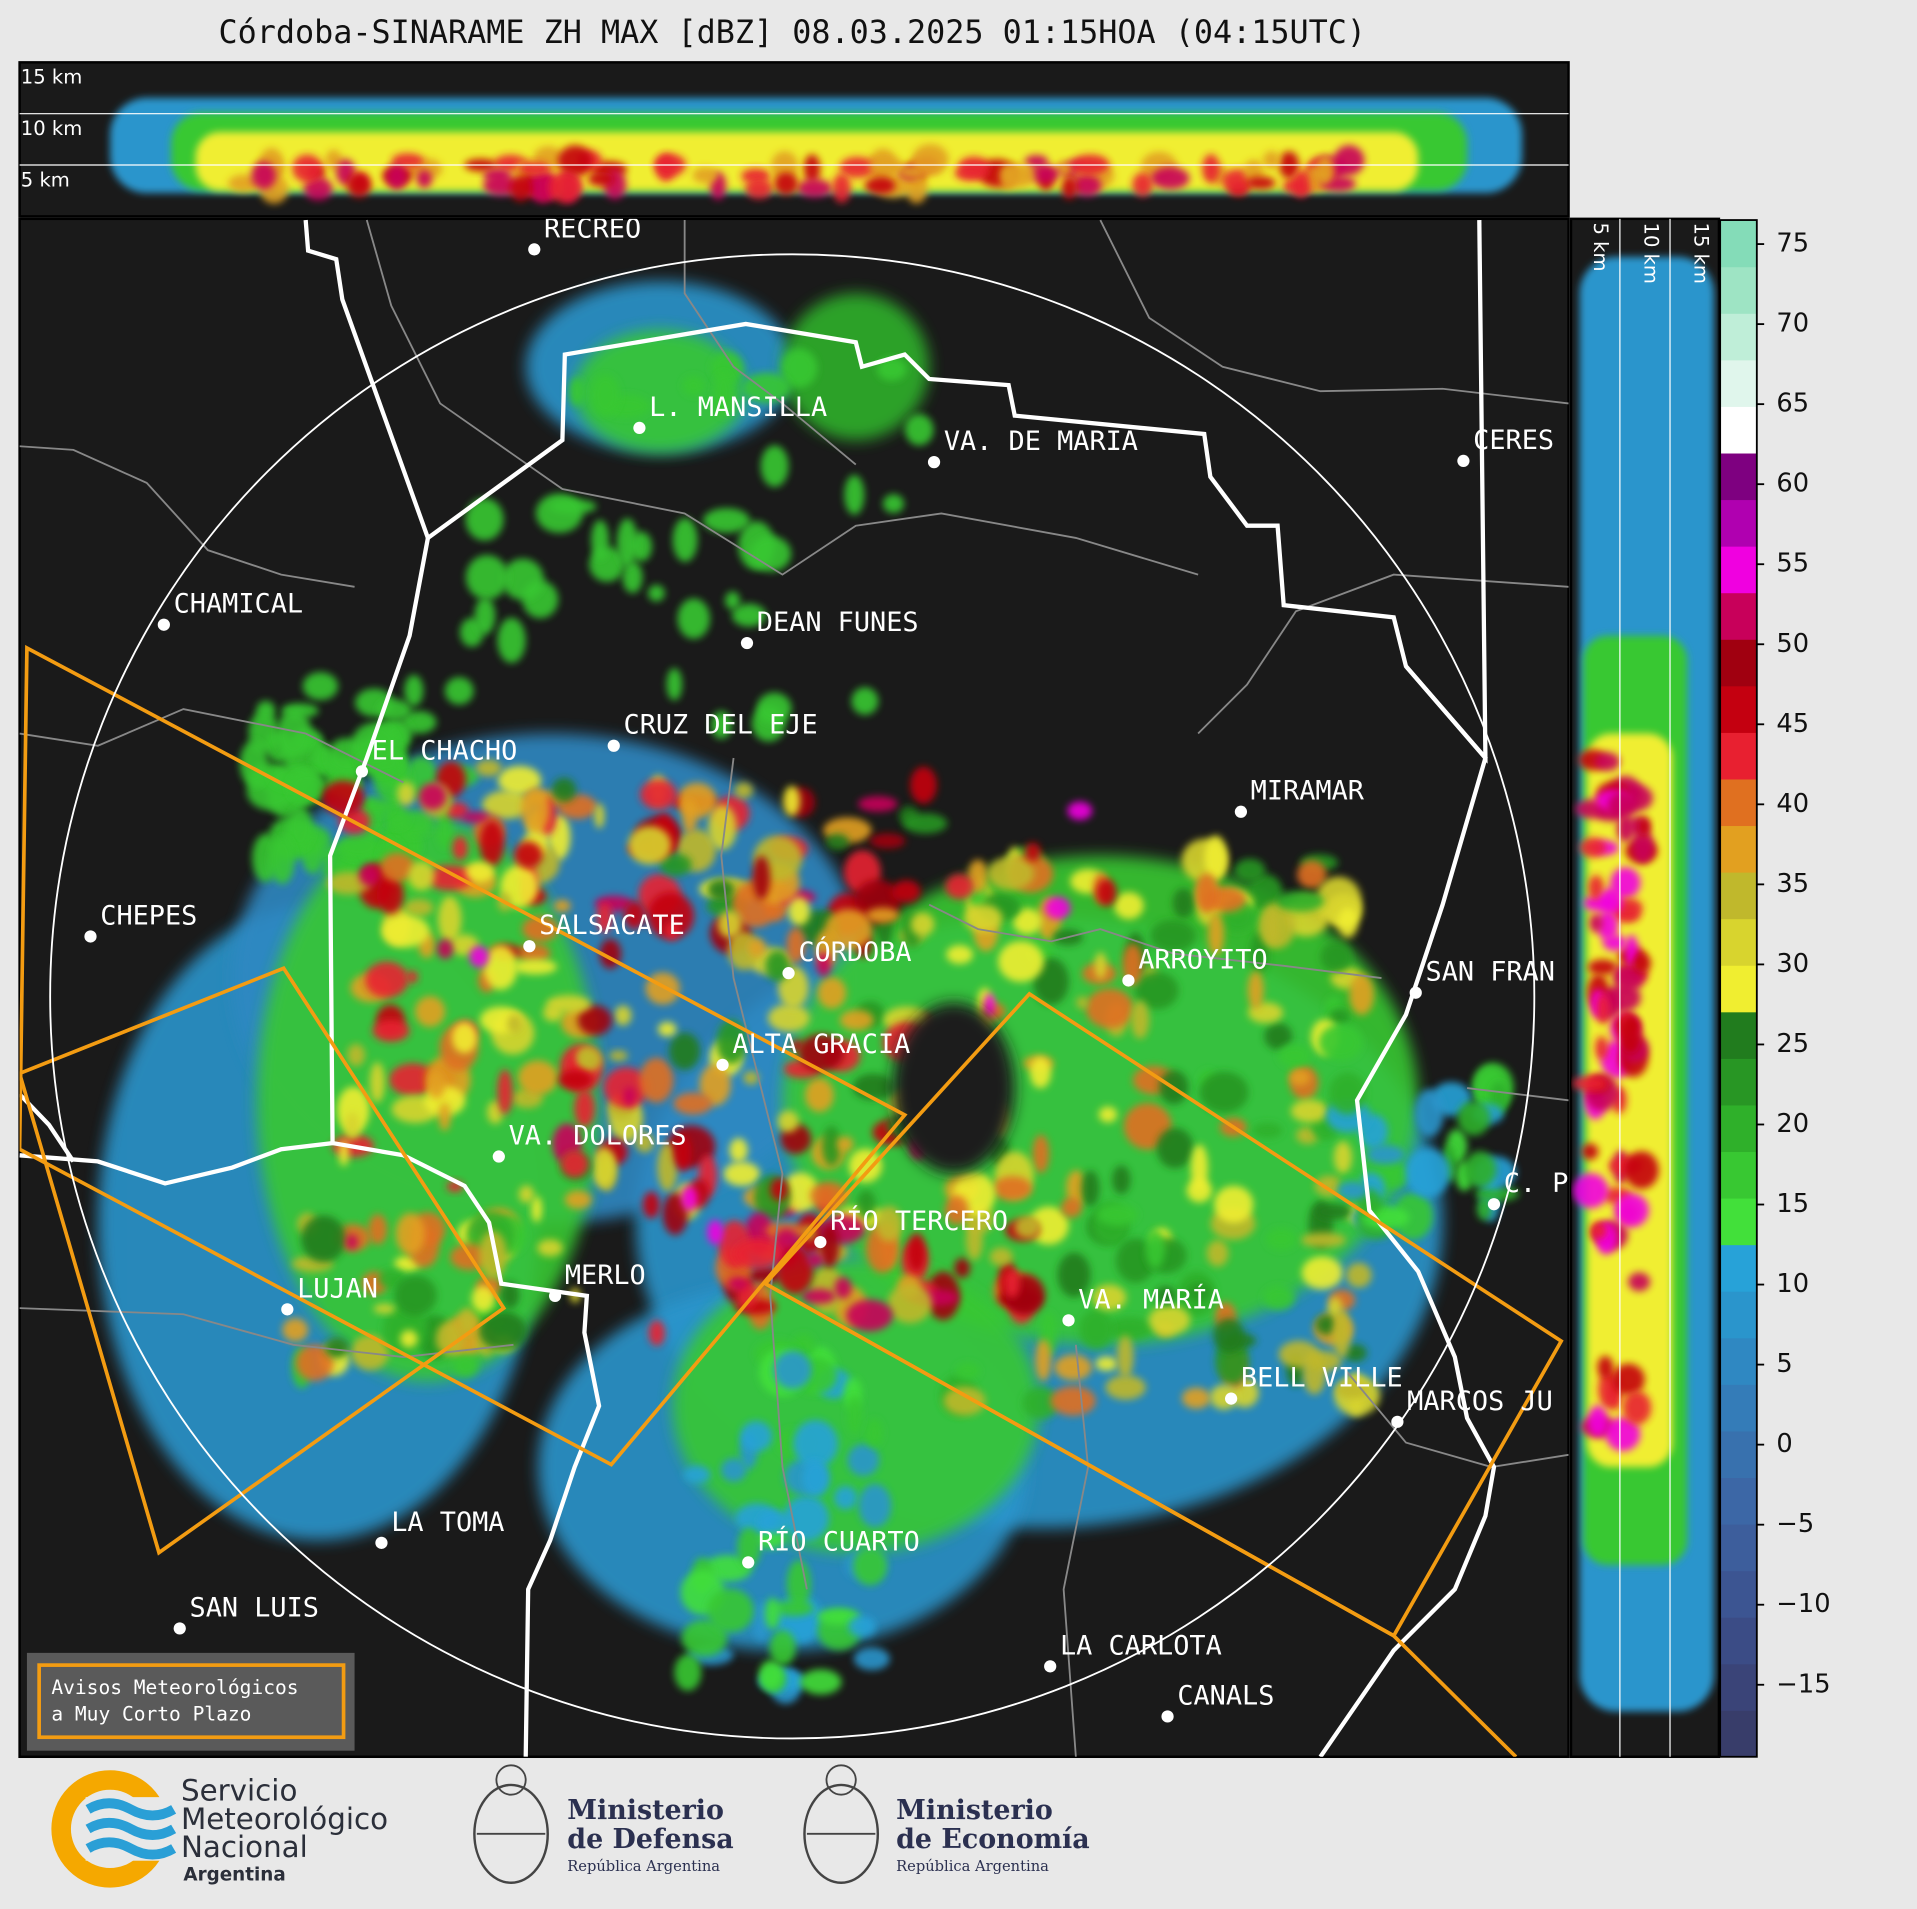 Image resolution: width=1917 pixels, height=1909 pixels. Describe the element at coordinates (1202, 959) in the screenshot. I see `city-label: ARROYITO` at that location.